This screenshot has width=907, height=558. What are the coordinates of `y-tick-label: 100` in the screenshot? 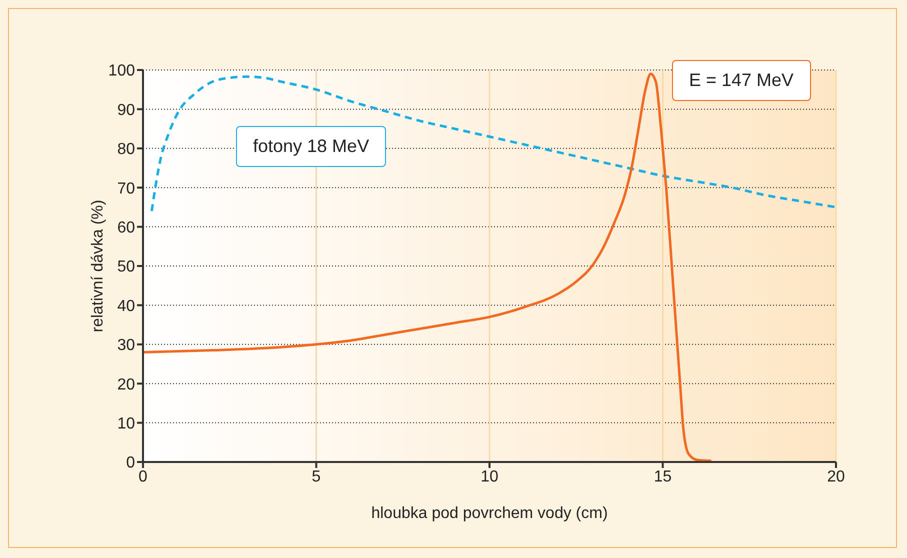 It's located at (122, 71).